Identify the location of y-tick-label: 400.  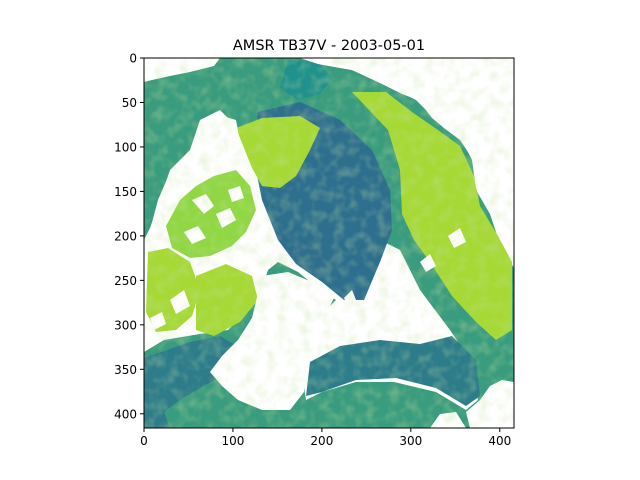
(125, 414).